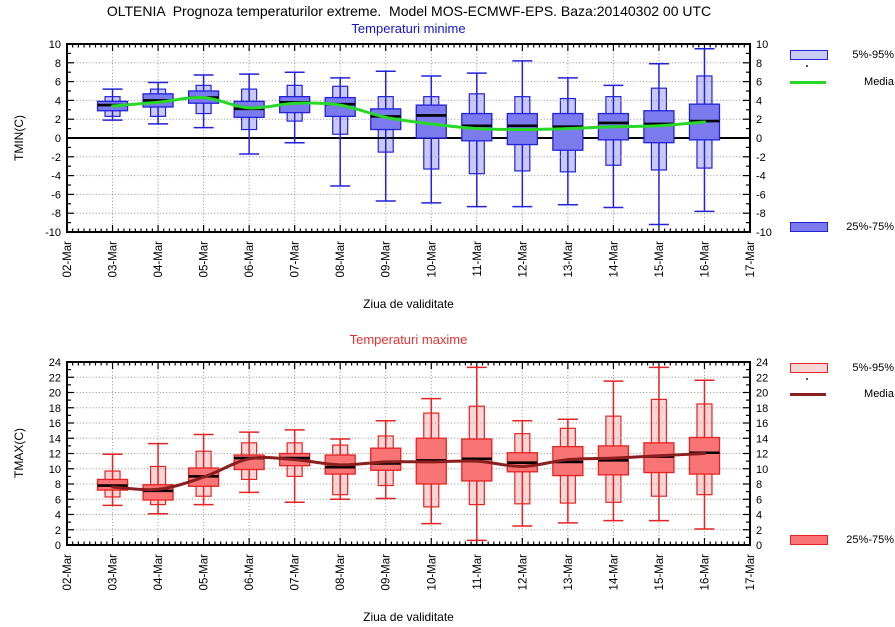 This screenshot has width=895, height=627. Describe the element at coordinates (870, 540) in the screenshot. I see `tmax-legend-label-25-75: 25%-75%` at that location.